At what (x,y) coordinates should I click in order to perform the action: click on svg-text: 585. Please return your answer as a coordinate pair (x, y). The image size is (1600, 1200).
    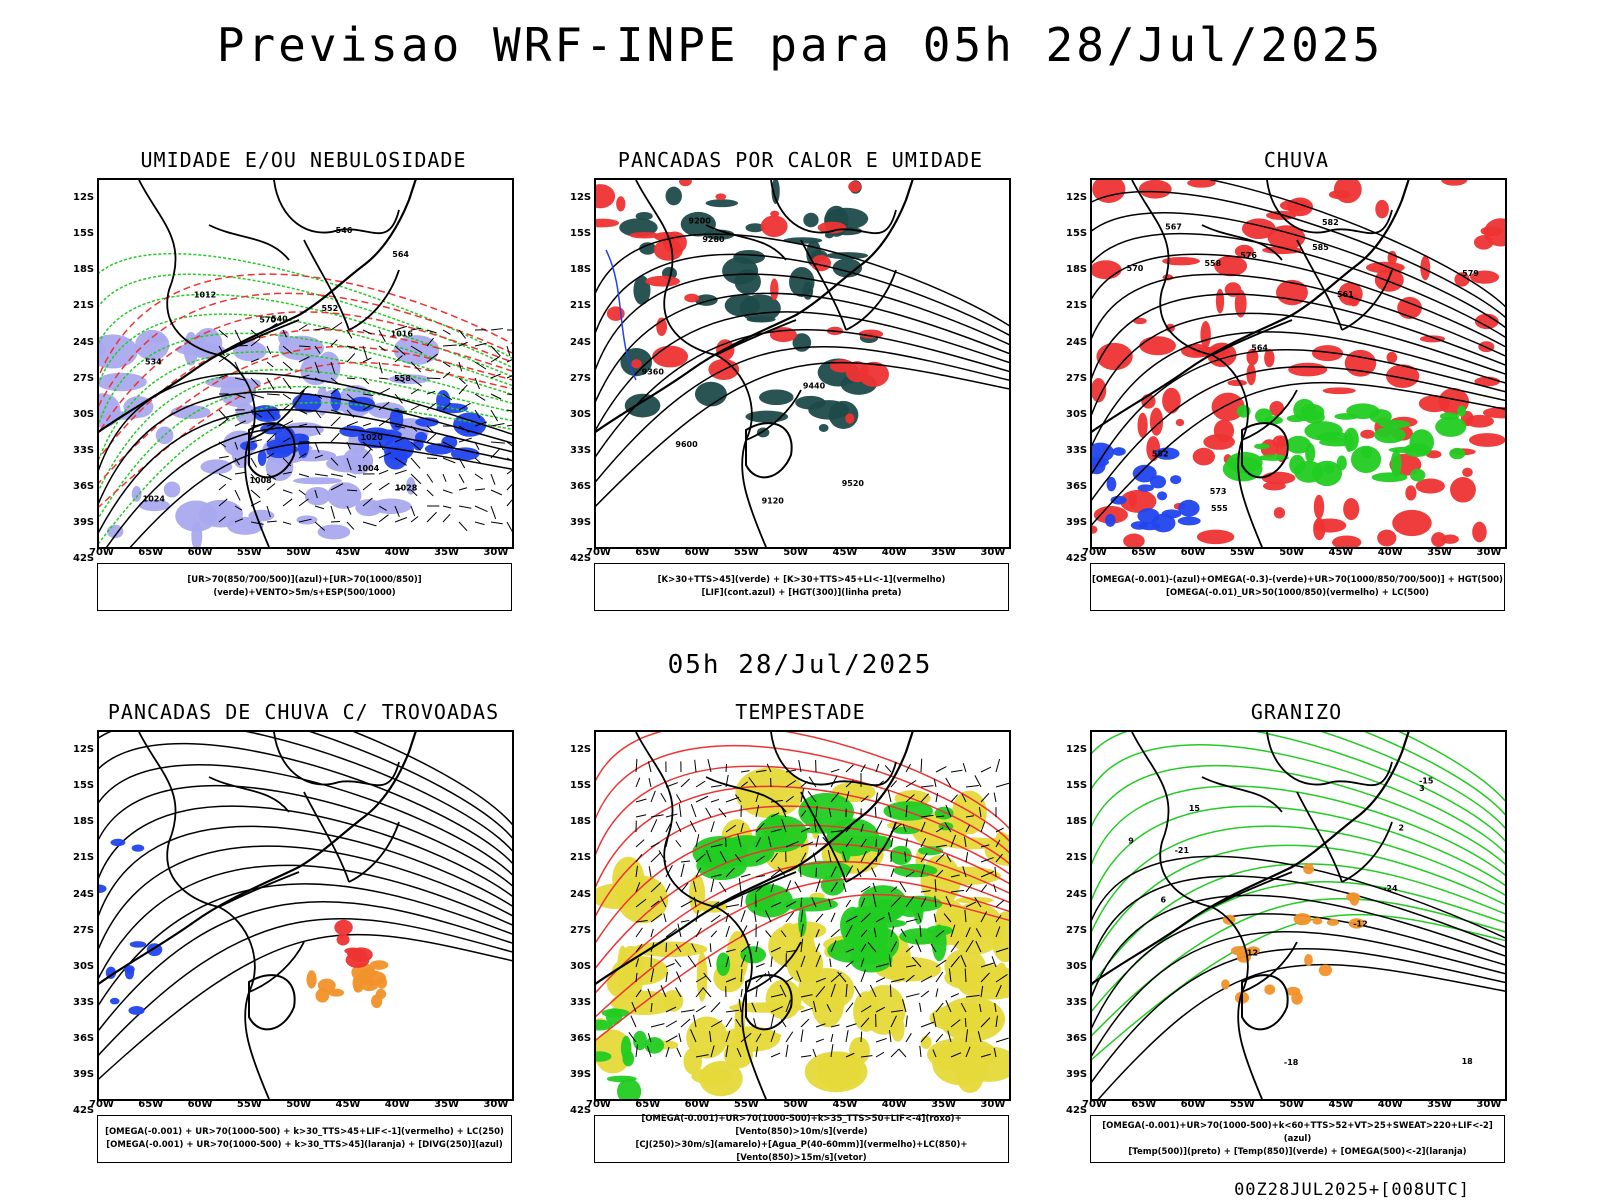
    Looking at the image, I should click on (1320, 247).